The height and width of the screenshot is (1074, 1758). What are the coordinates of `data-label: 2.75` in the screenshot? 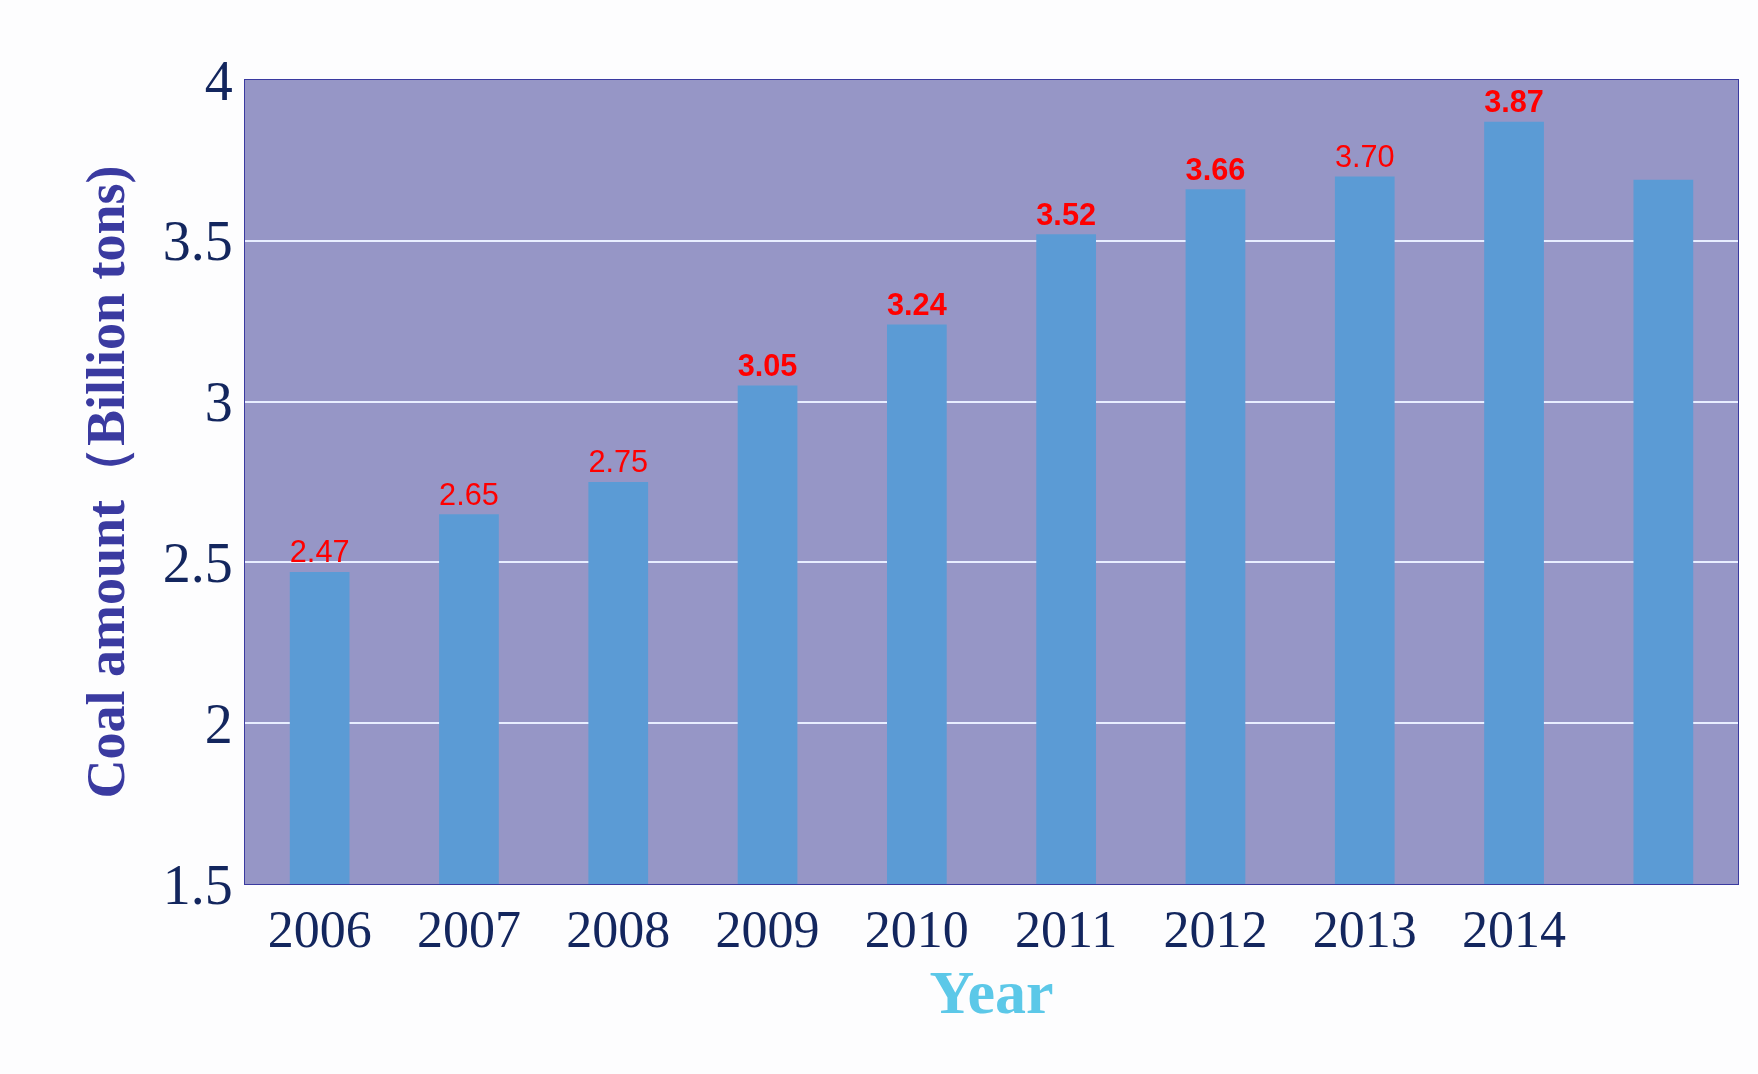 It's located at (618, 462).